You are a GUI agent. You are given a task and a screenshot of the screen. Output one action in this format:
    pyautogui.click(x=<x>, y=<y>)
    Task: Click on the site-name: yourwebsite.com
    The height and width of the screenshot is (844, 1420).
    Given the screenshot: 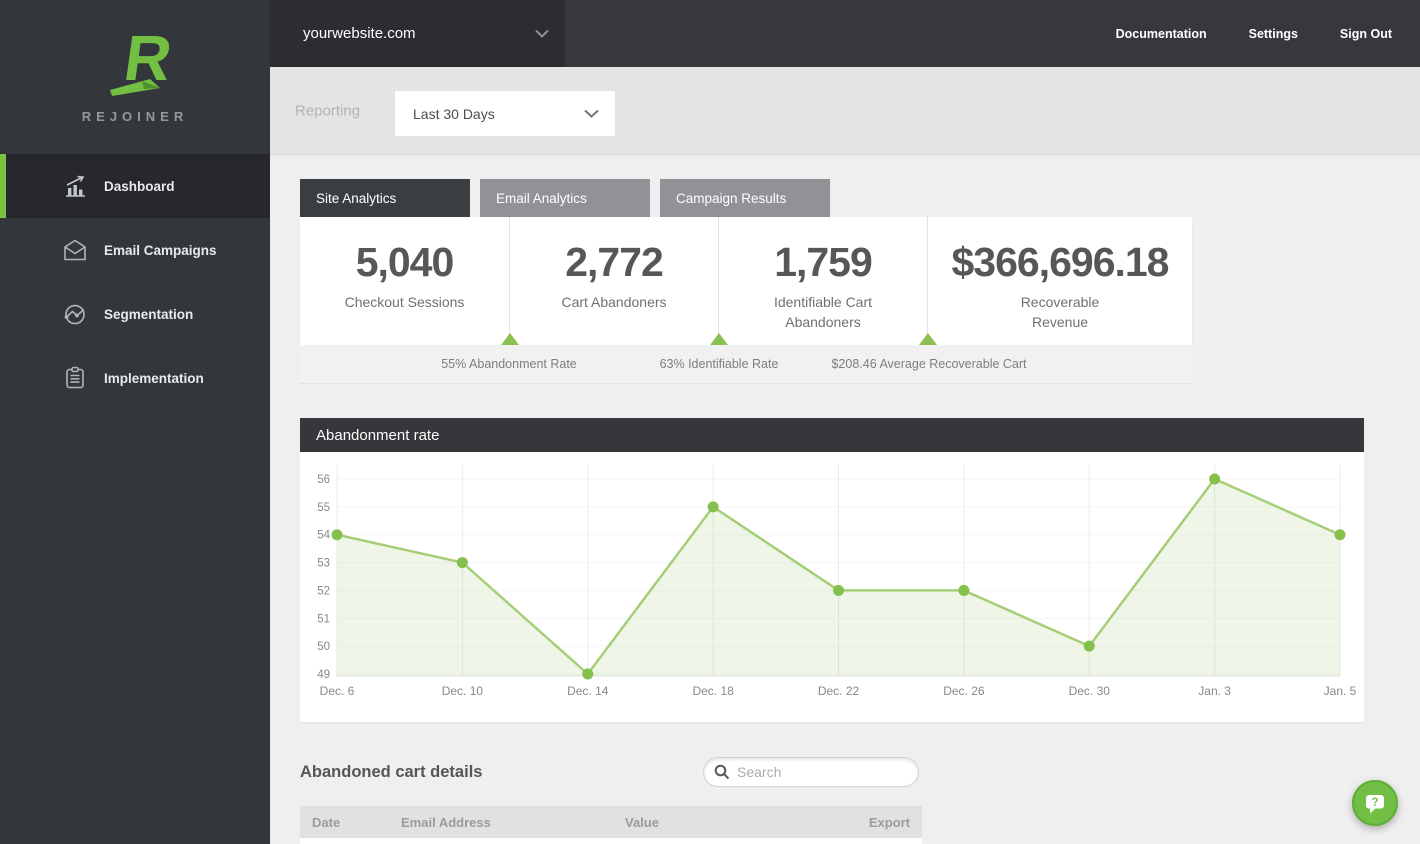 What is the action you would take?
    pyautogui.click(x=359, y=33)
    